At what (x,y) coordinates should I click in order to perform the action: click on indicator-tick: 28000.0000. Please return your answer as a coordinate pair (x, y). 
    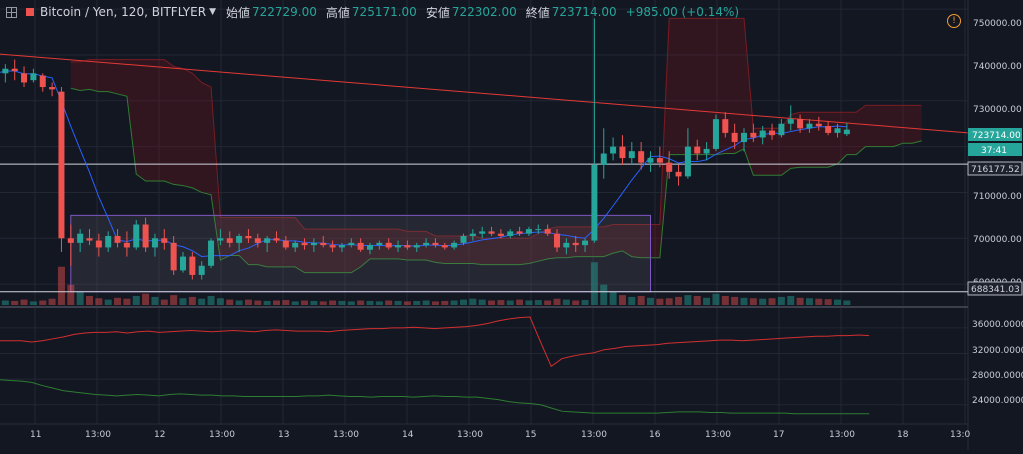
    Looking at the image, I should click on (997, 376).